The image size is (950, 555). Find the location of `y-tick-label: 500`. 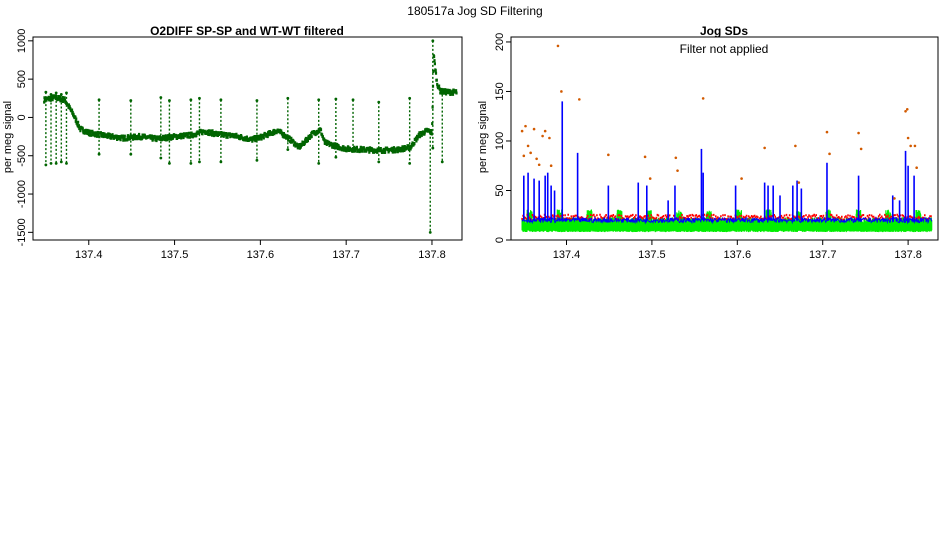

y-tick-label: 500 is located at coordinates (22, 79).